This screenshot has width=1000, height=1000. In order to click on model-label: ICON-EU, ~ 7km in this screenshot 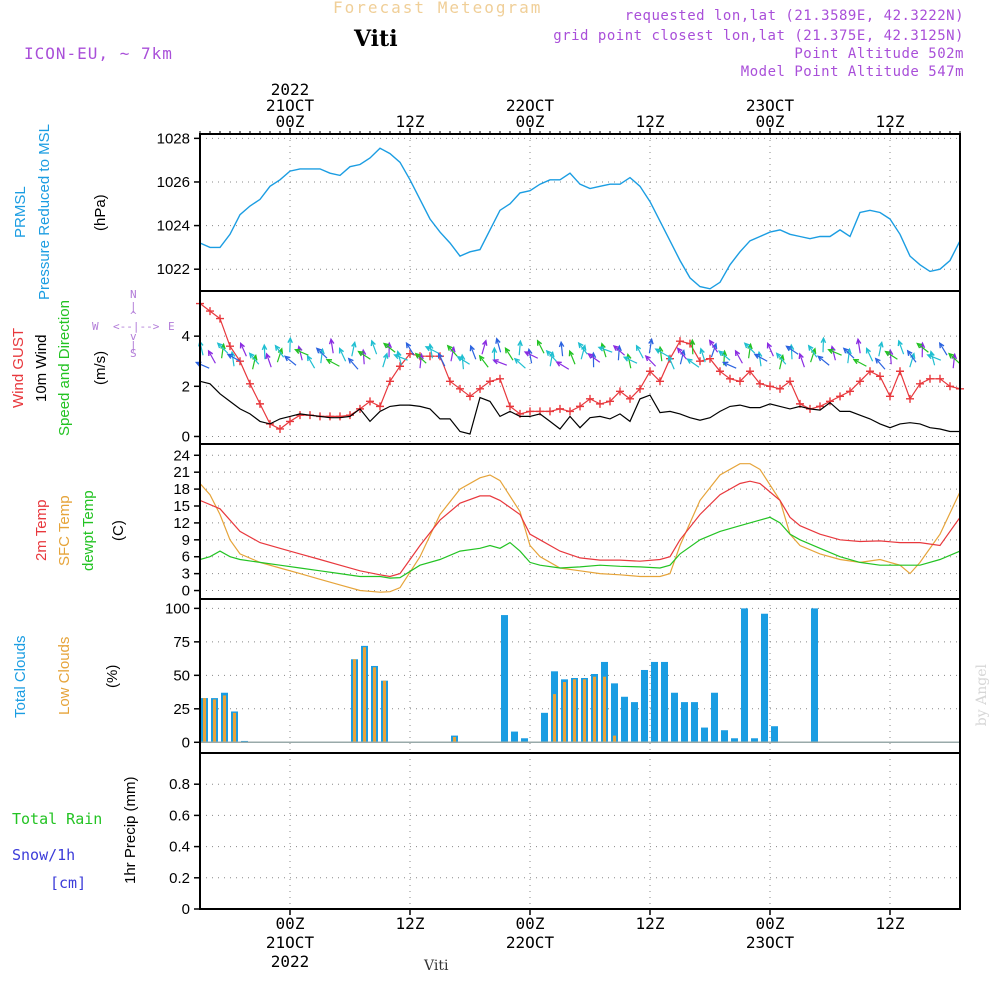, I will do `click(98, 53)`.